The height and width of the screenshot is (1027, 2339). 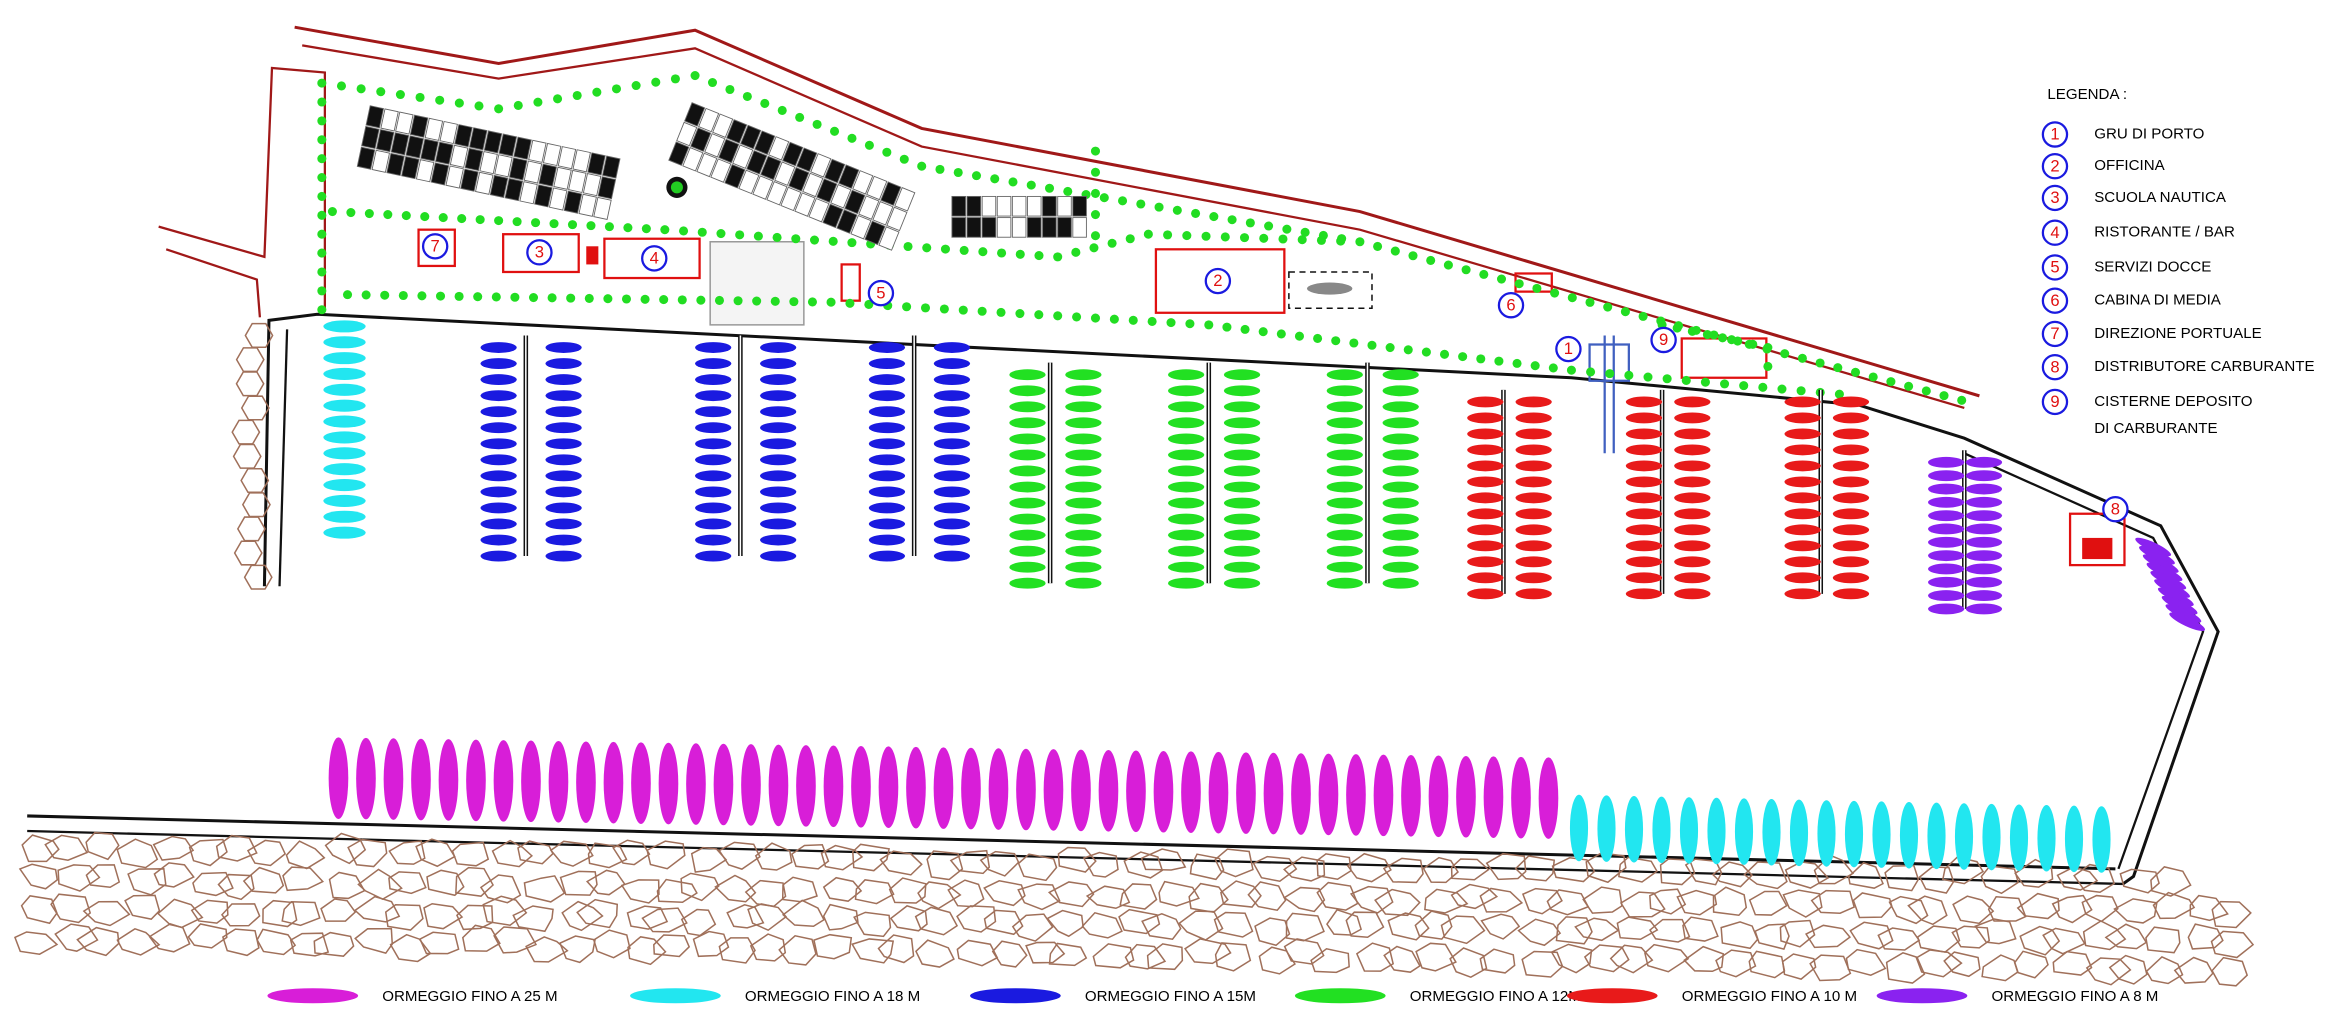 I want to click on legend-number: 3, so click(x=2054, y=197).